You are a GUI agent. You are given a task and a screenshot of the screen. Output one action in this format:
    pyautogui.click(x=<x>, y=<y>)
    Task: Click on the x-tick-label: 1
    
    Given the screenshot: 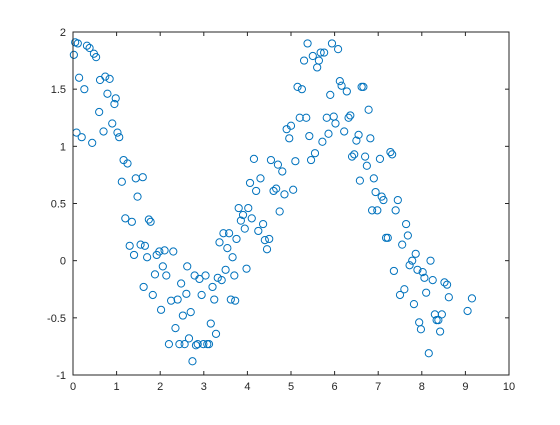 What is the action you would take?
    pyautogui.click(x=117, y=387)
    